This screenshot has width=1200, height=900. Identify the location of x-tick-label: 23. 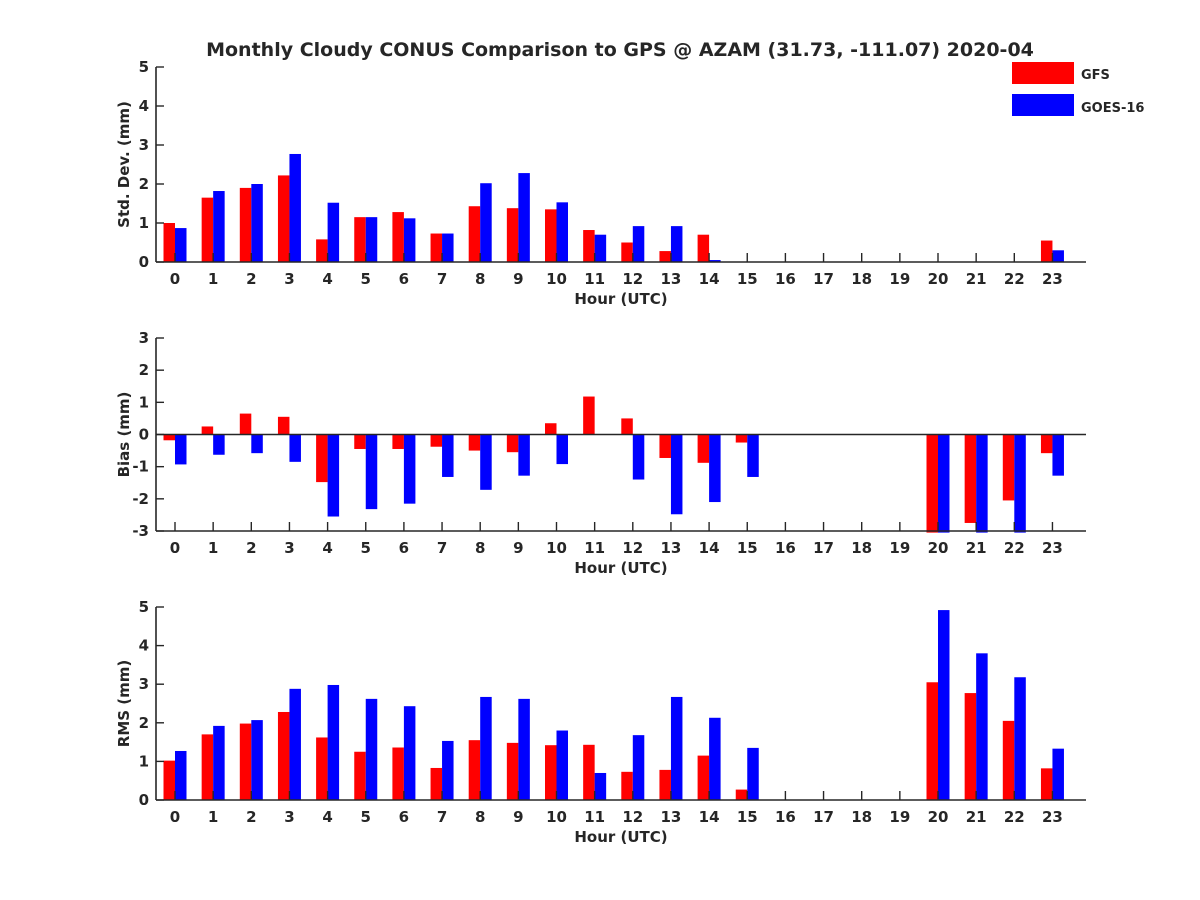
(1052, 548).